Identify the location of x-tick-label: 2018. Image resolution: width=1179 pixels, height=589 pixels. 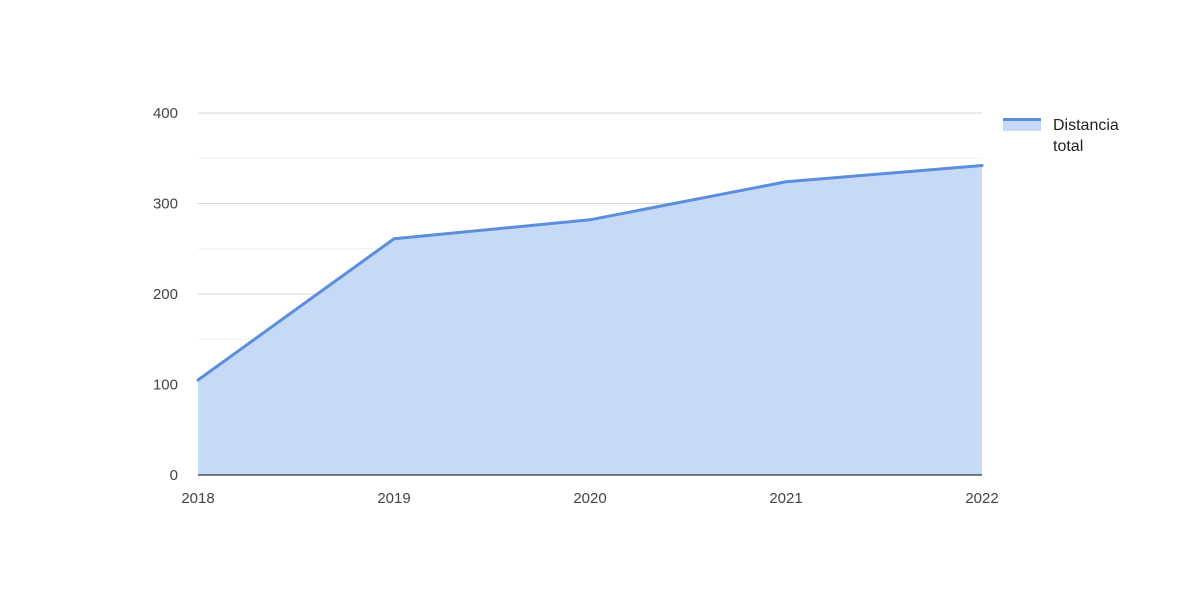
(197, 498).